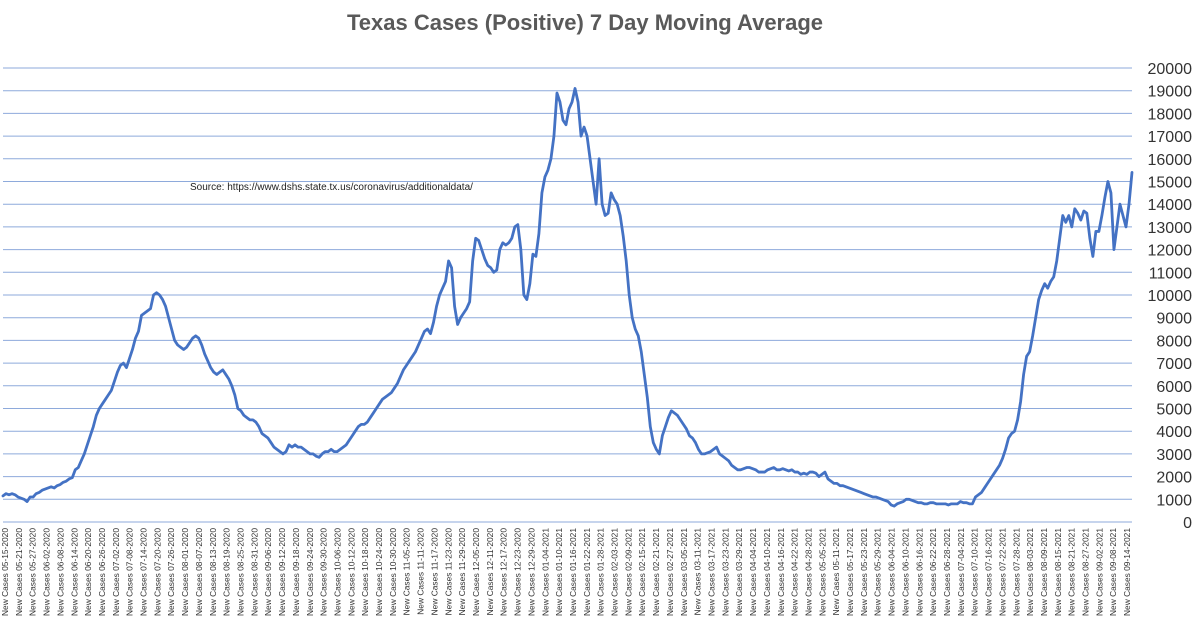  What do you see at coordinates (1170, 251) in the screenshot?
I see `y-tick-label: 12000` at bounding box center [1170, 251].